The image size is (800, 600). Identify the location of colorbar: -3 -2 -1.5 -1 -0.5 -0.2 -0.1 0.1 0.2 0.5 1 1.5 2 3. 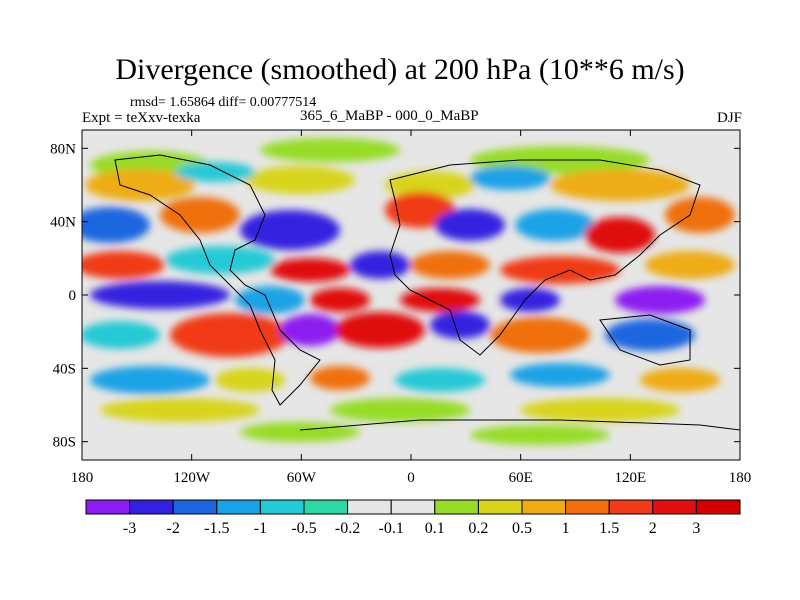
(413, 518).